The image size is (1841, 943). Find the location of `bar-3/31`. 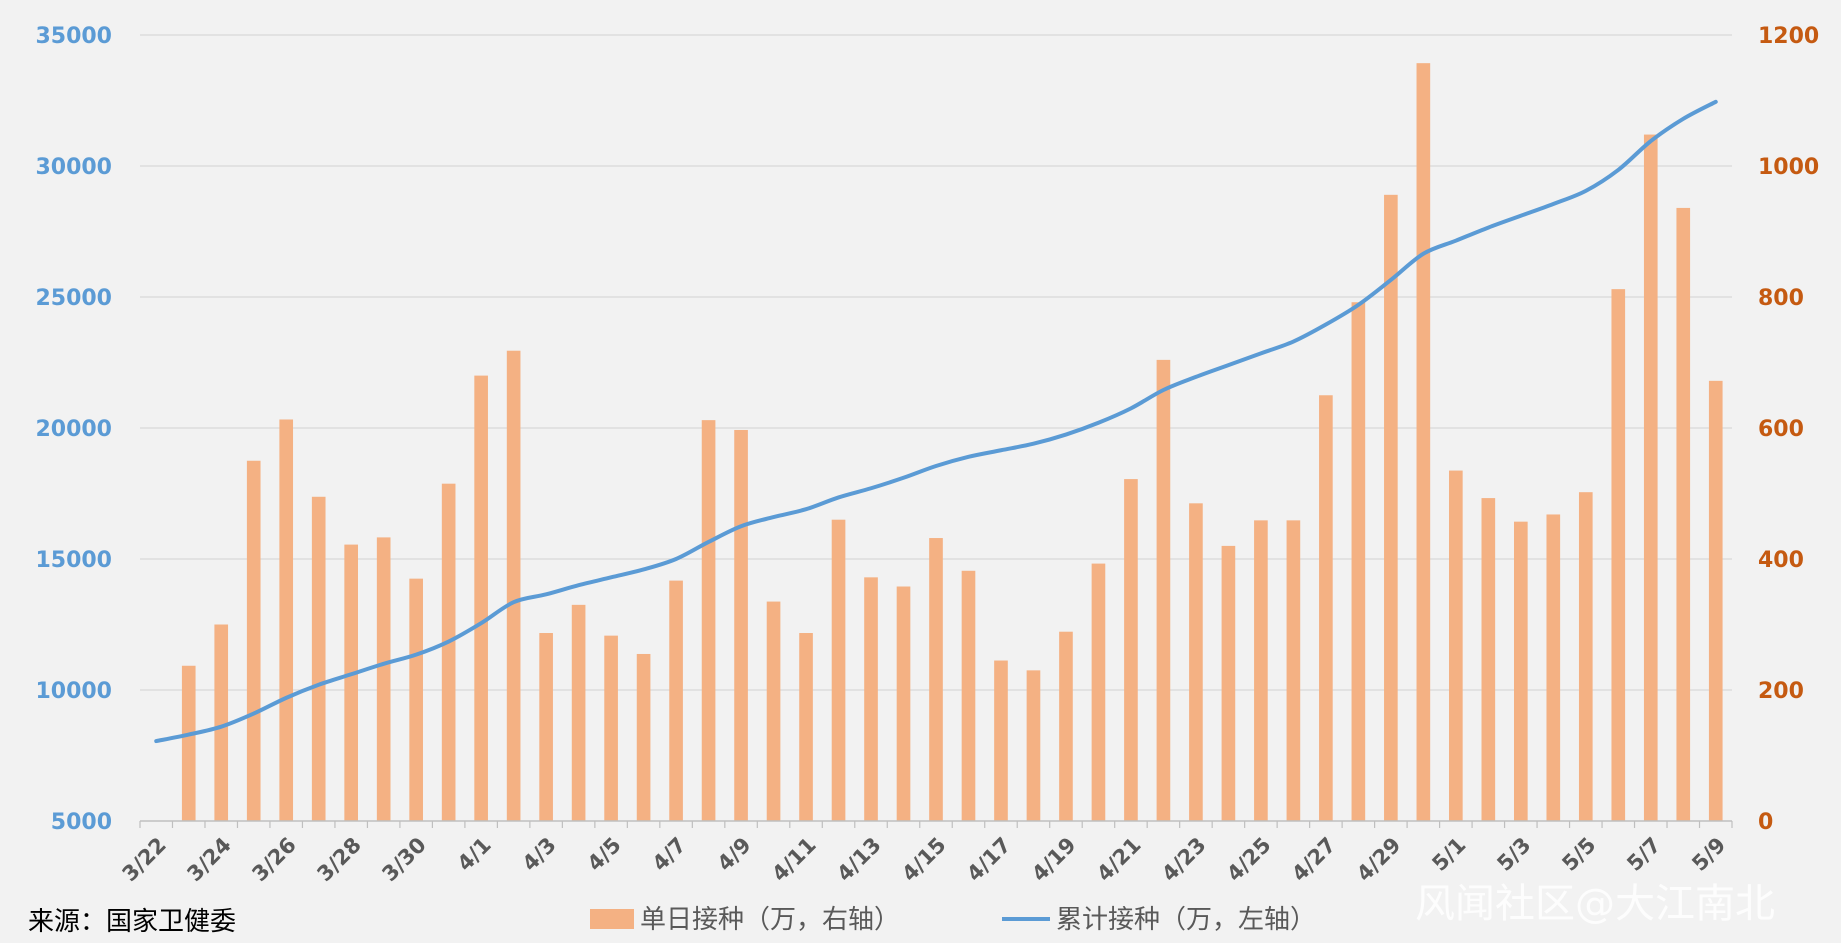

bar-3/31 is located at coordinates (448, 652).